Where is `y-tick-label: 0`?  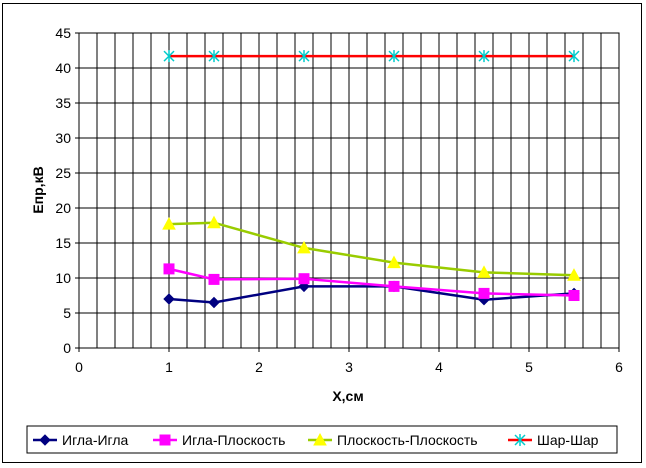
y-tick-label: 0 is located at coordinates (67, 348).